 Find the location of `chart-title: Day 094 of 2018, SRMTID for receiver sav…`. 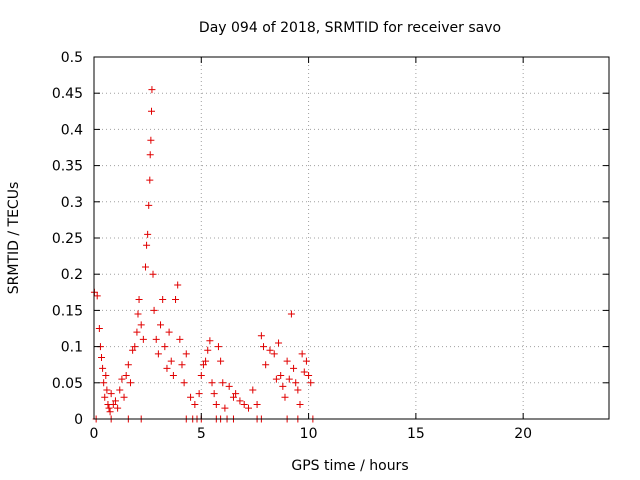

chart-title: Day 094 of 2018, SRMTID for receiver sav… is located at coordinates (350, 28).